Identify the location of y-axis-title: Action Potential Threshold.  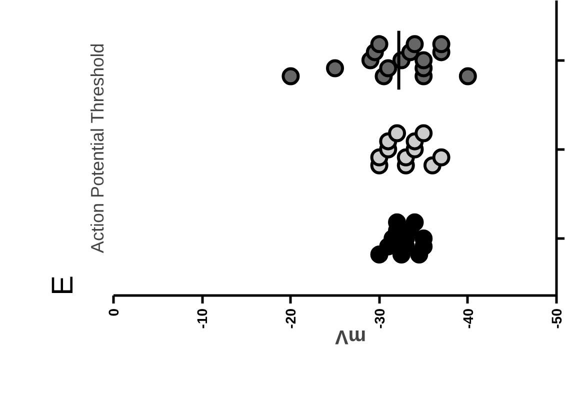
(98, 148).